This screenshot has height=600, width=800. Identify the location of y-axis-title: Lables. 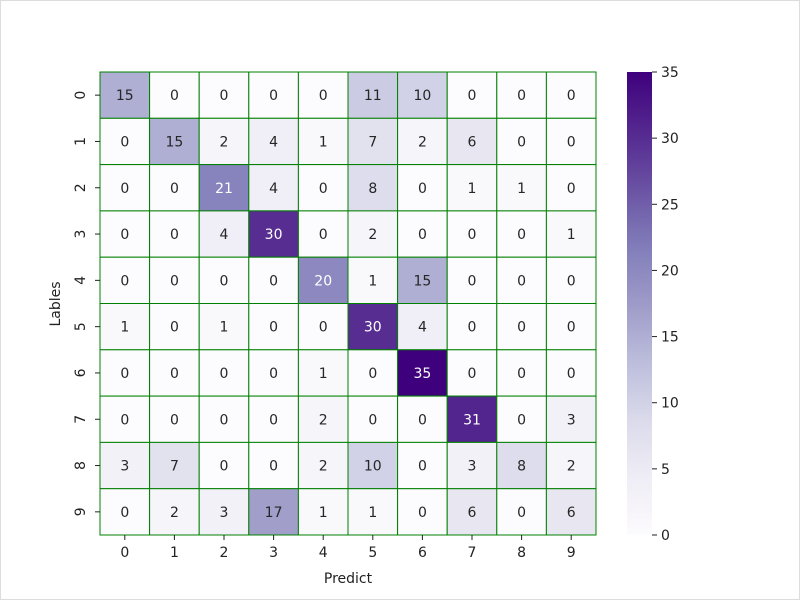
(56, 303).